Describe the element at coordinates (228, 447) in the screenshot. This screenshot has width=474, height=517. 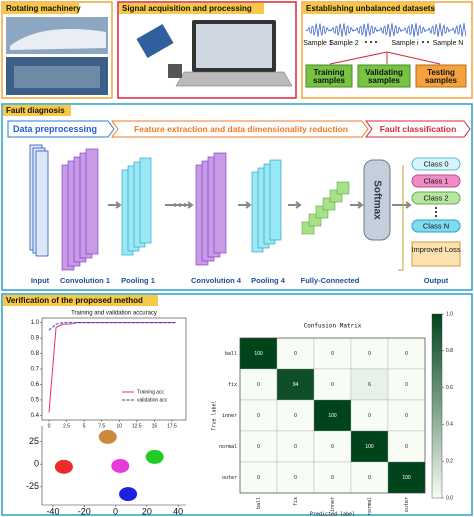
I see `y-tick-label: normal` at that location.